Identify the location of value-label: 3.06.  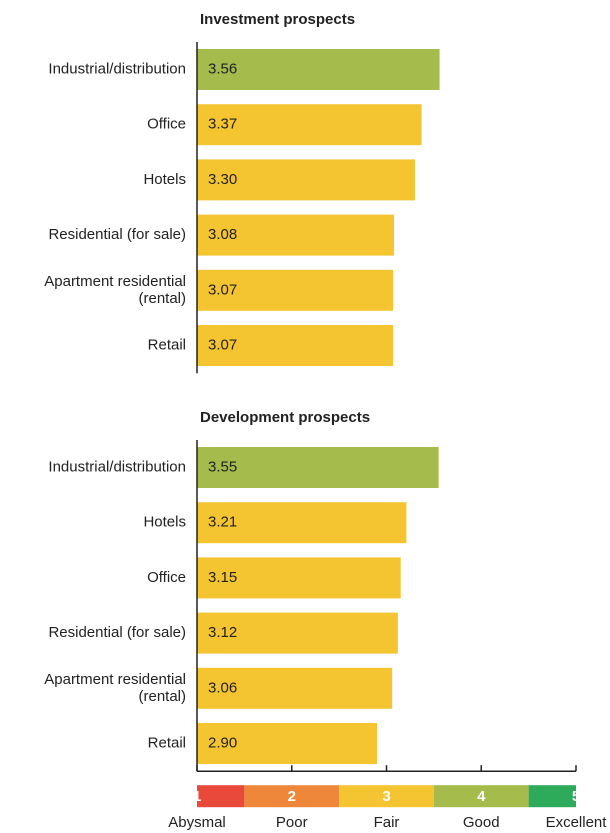
(222, 687).